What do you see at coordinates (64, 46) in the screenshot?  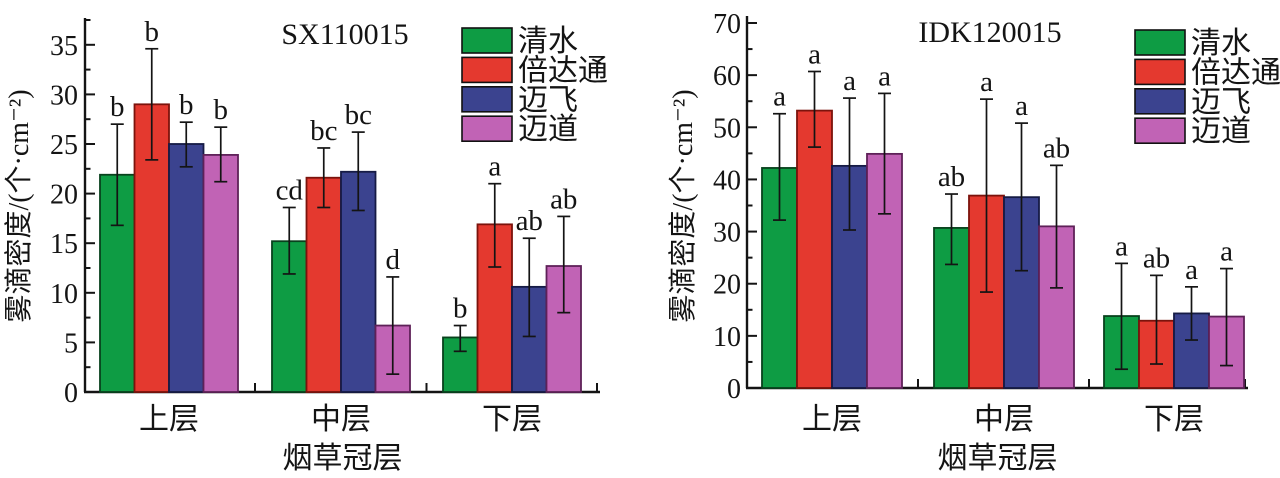 I see `y-tick-label: 35` at bounding box center [64, 46].